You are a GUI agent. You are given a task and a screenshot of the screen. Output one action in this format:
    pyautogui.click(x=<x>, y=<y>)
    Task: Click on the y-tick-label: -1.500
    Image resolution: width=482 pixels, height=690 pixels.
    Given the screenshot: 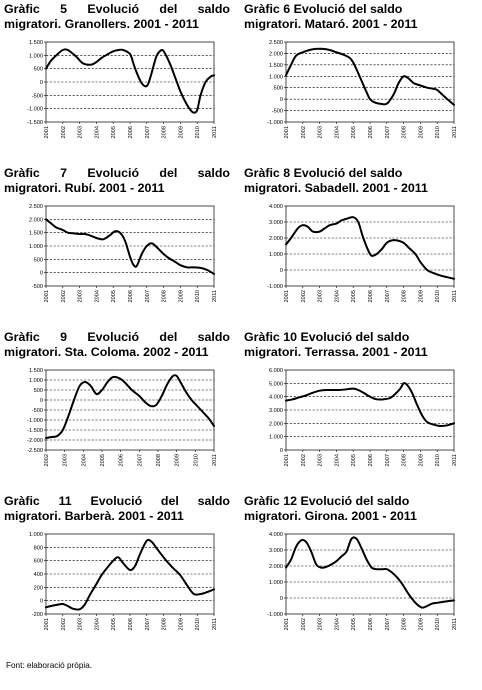 What is the action you would take?
    pyautogui.click(x=35, y=431)
    